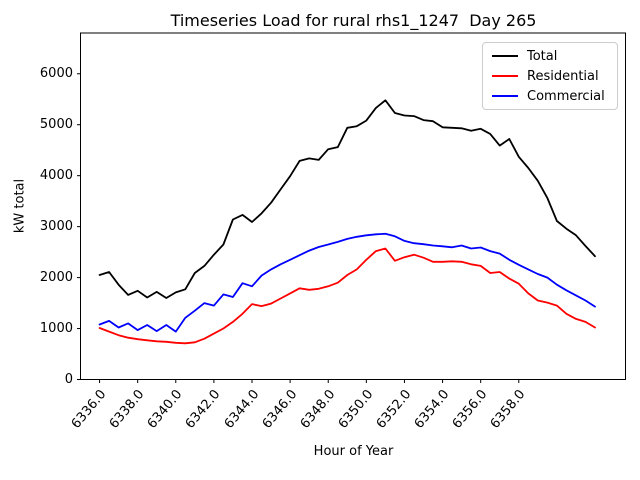 The width and height of the screenshot is (640, 480). Describe the element at coordinates (56, 227) in the screenshot. I see `y-tick-label: 3000` at that location.